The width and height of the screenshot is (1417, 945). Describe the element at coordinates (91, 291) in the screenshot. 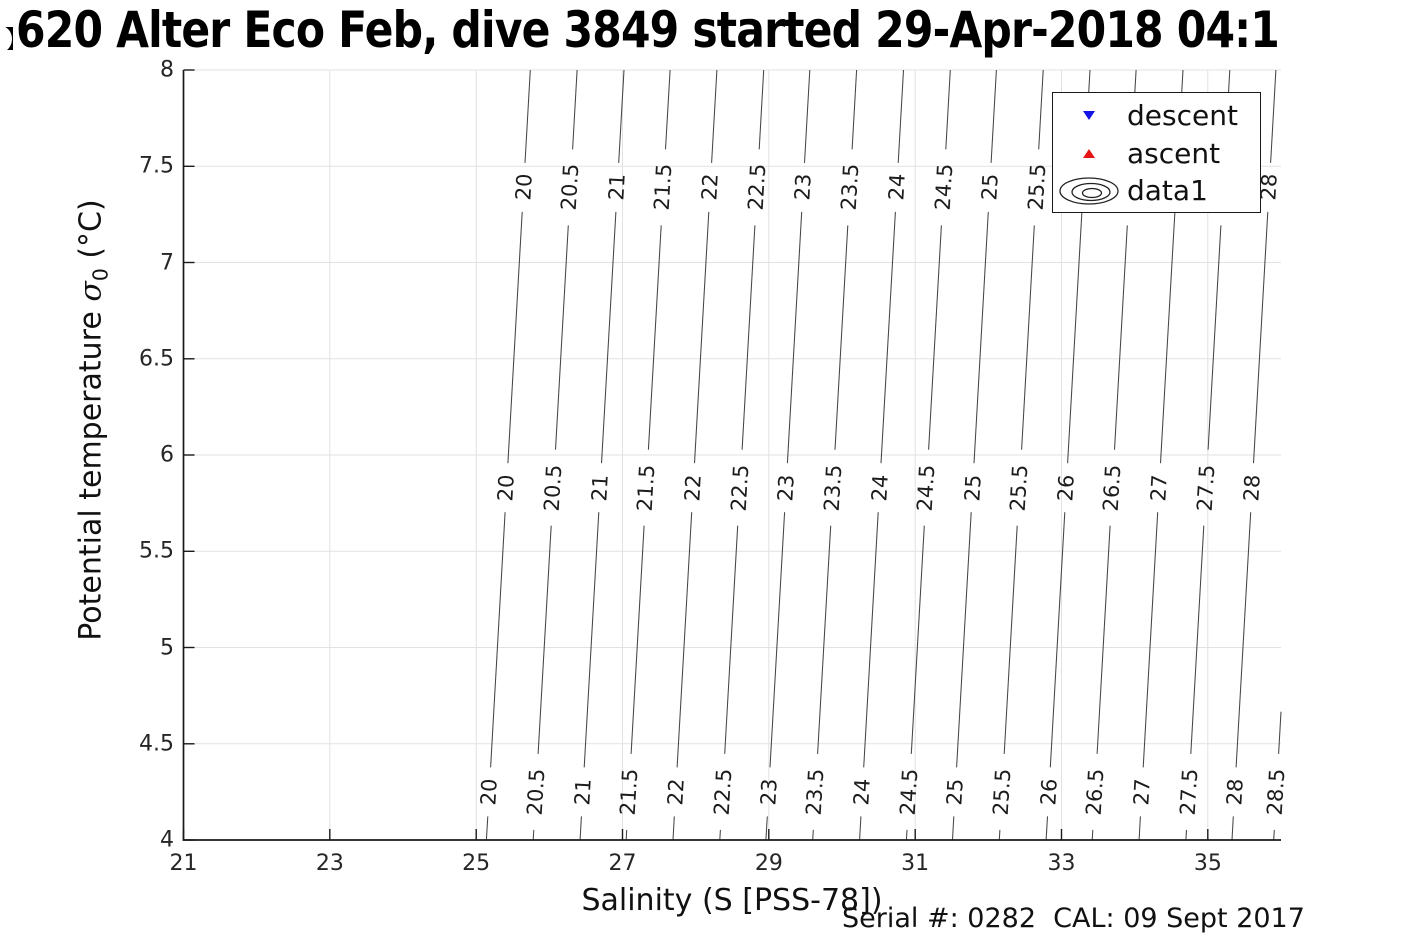

I see `sigma-symbol: σ` at that location.